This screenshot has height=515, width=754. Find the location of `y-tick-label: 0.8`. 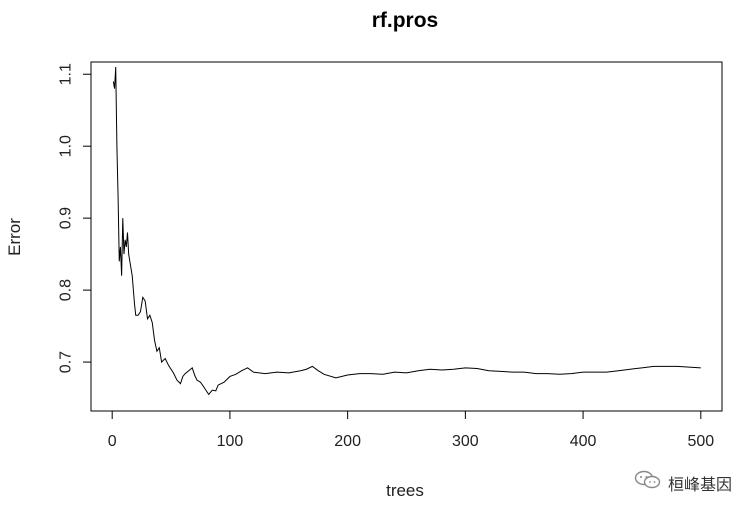

y-tick-label: 0.8 is located at coordinates (66, 290).